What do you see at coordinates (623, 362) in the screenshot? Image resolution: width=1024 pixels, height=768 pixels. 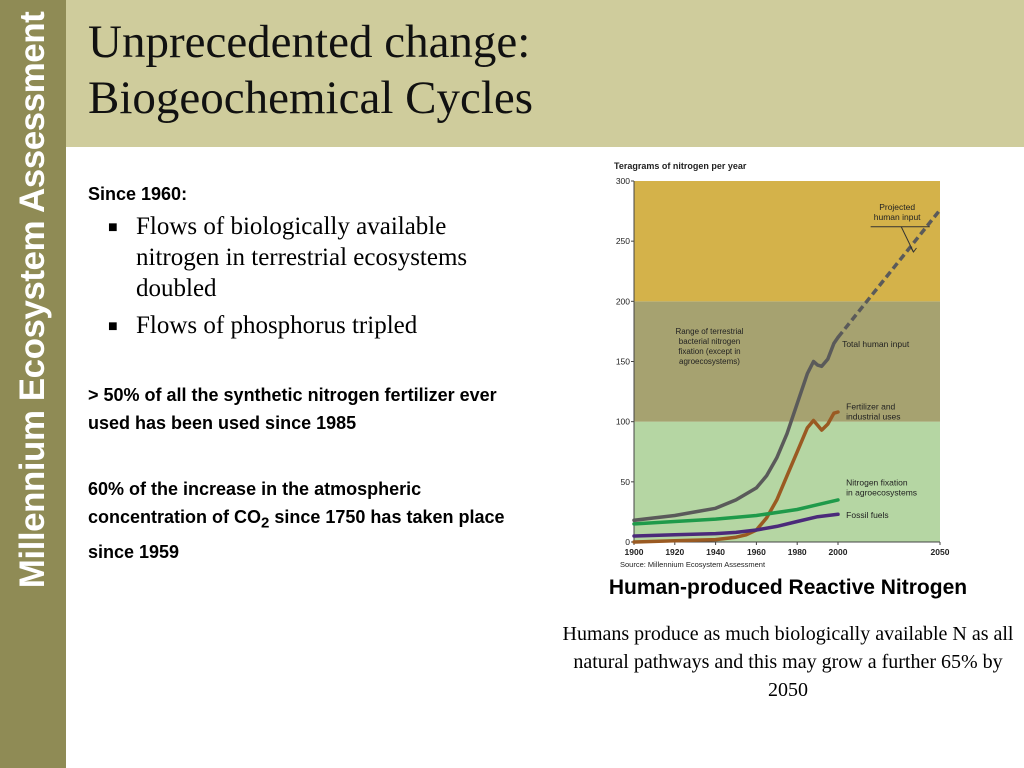 I see `y-tick-label: 150` at bounding box center [623, 362].